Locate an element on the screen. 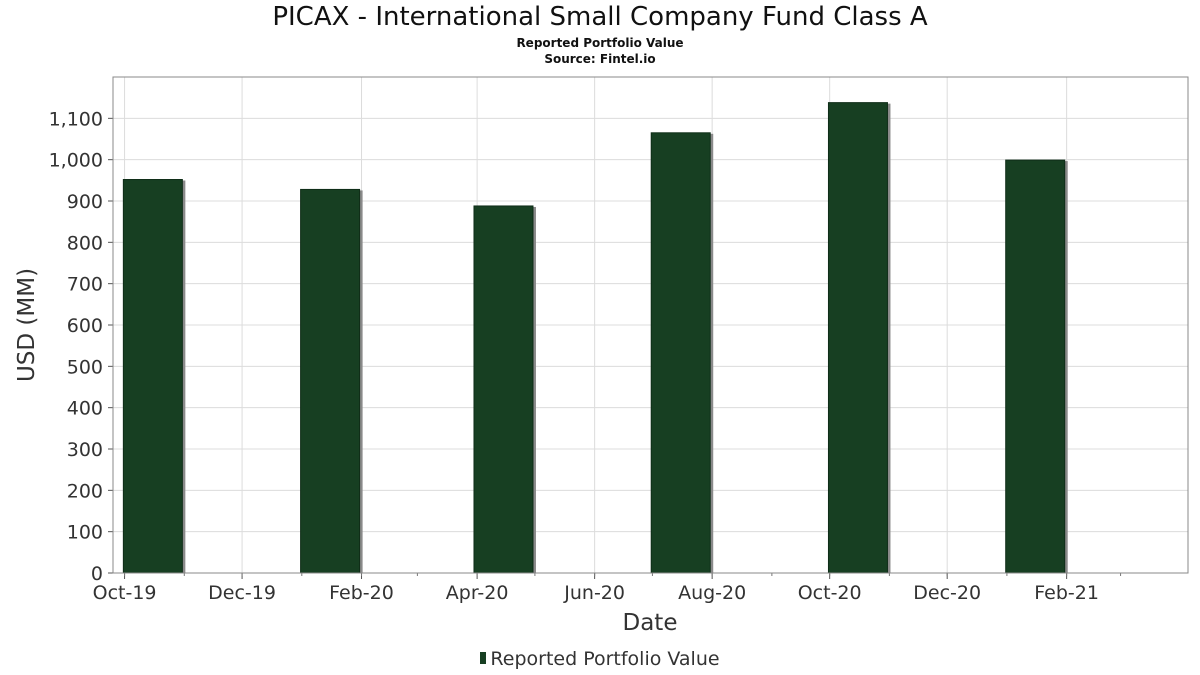  y-tick-label: 500 is located at coordinates (85, 367).